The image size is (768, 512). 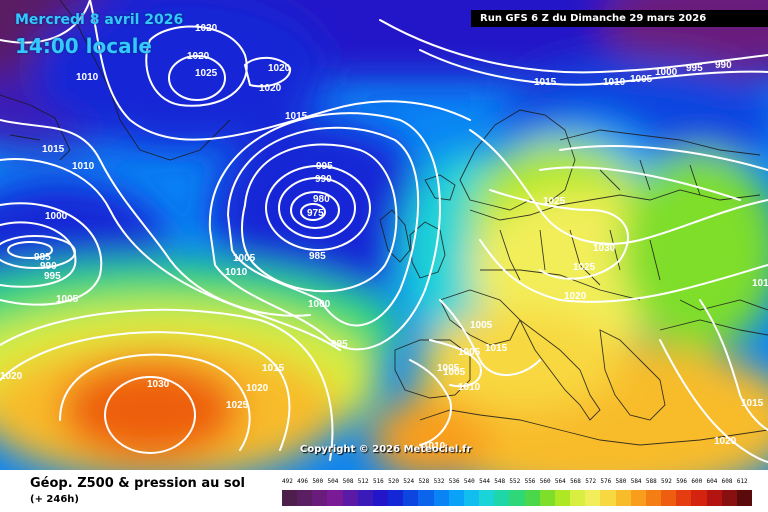 What do you see at coordinates (560, 481) in the screenshot?
I see `scale-label: 564` at bounding box center [560, 481].